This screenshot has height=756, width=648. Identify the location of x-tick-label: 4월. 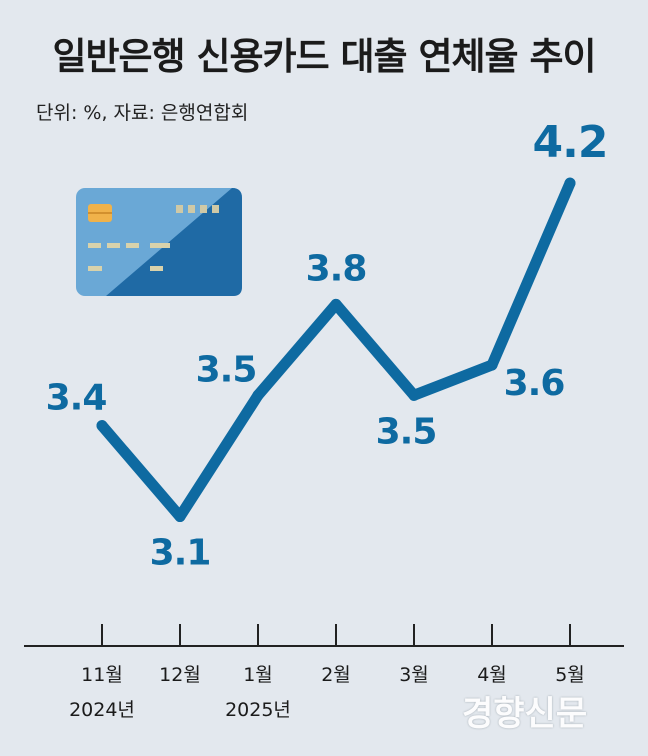
(492, 675).